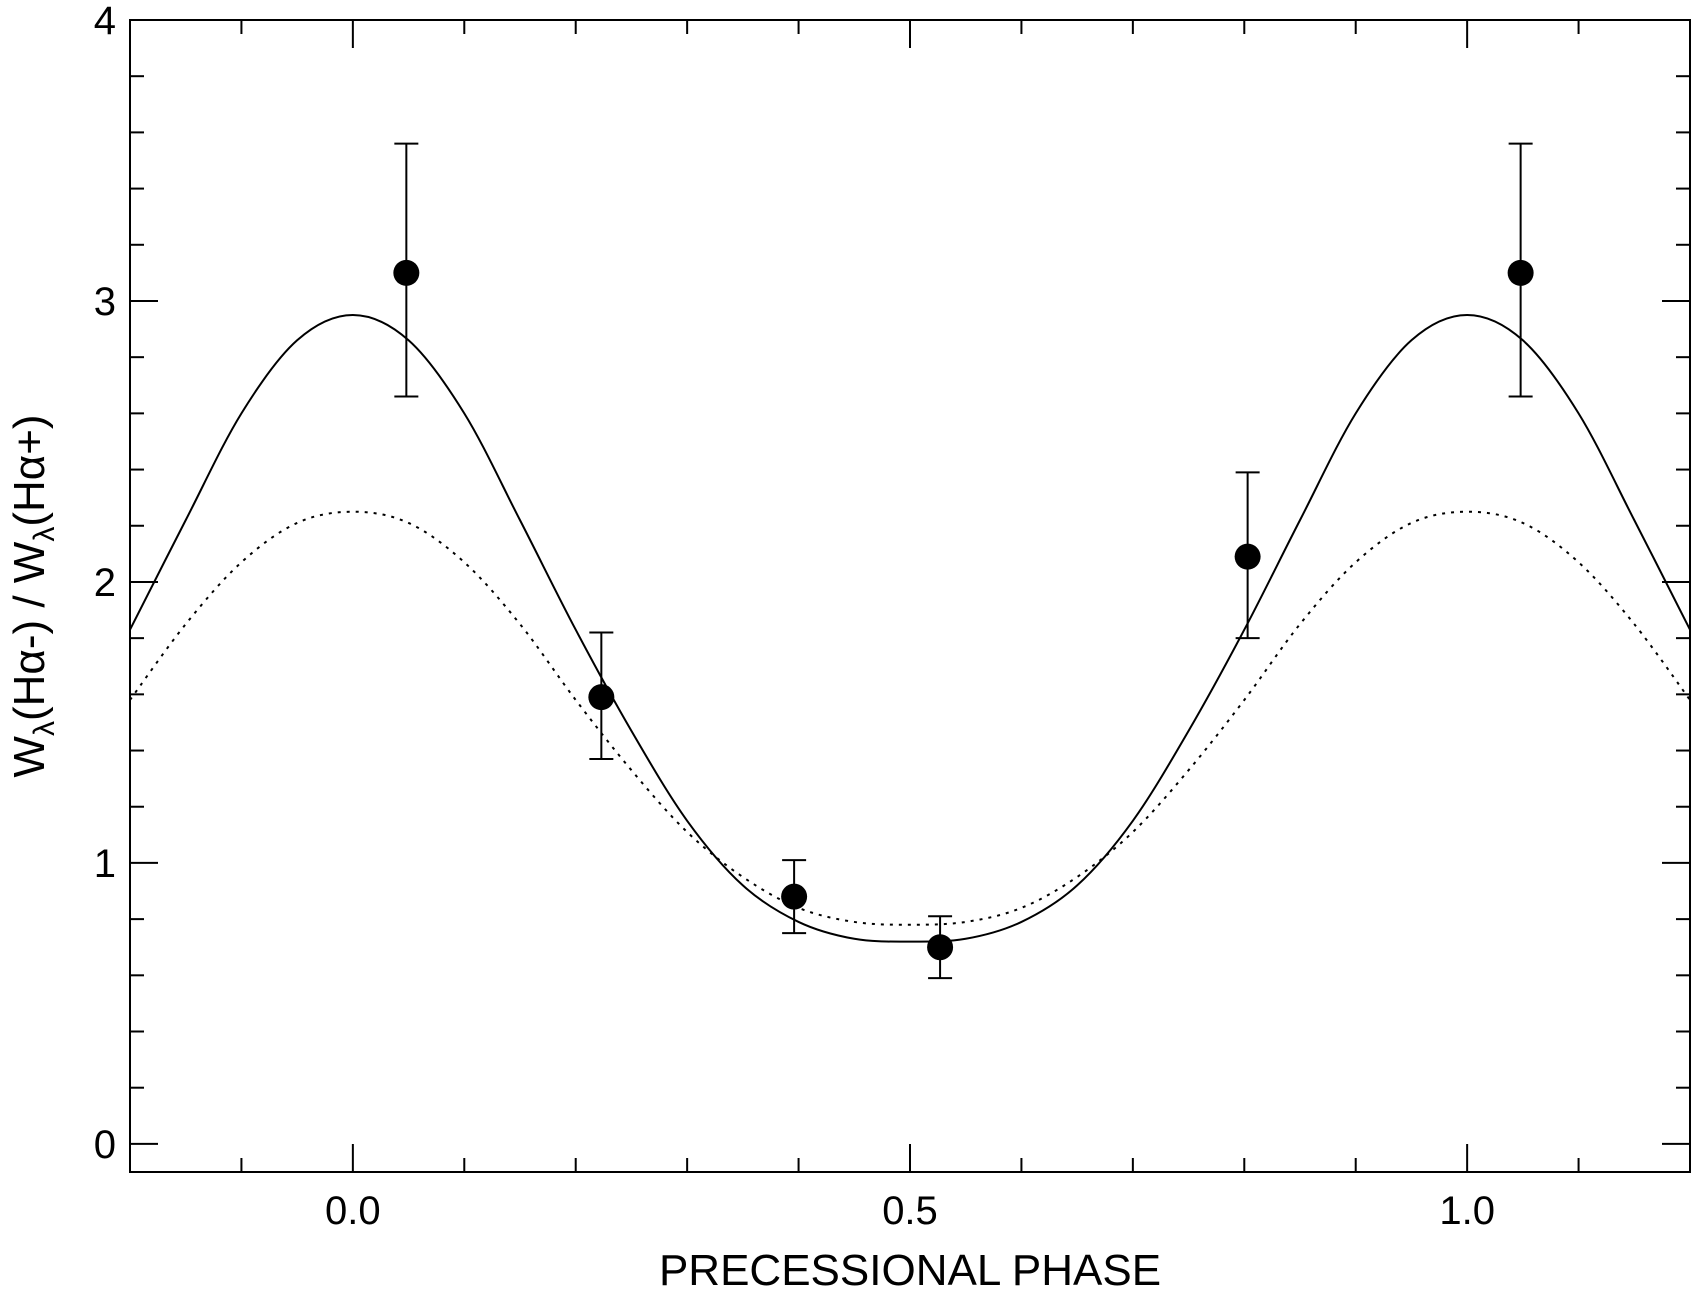 This screenshot has width=1700, height=1300. I want to click on y-tick-label: 0, so click(105, 1145).